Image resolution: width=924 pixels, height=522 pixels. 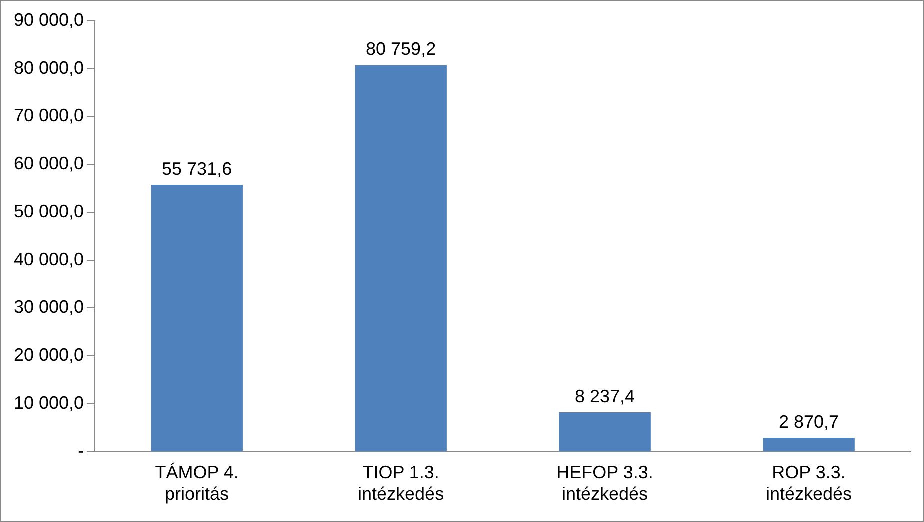 I want to click on y-tick-label: 50 000,0, so click(x=49, y=211).